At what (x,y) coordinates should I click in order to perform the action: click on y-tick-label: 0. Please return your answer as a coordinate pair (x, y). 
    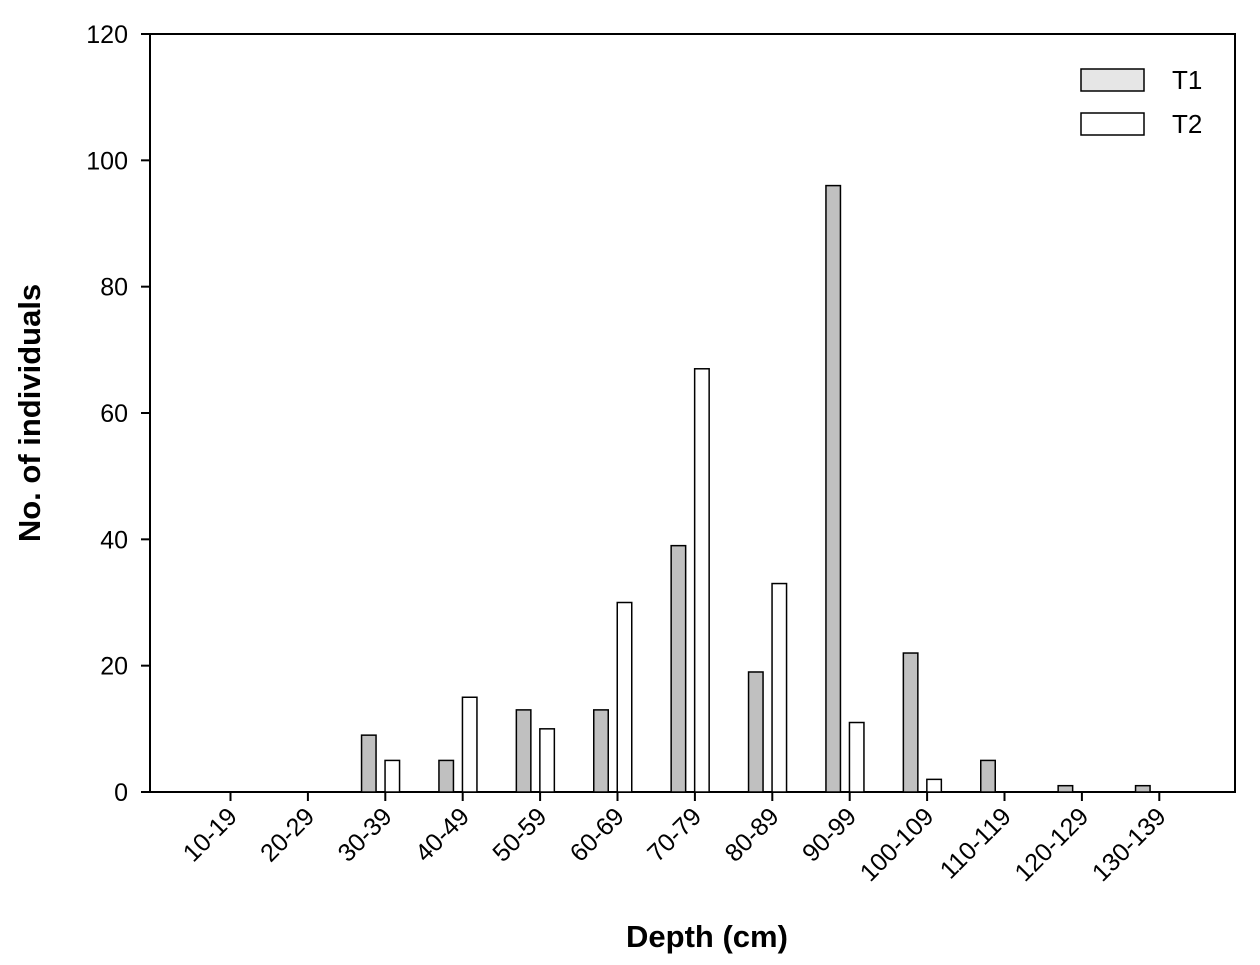
    Looking at the image, I should click on (121, 793).